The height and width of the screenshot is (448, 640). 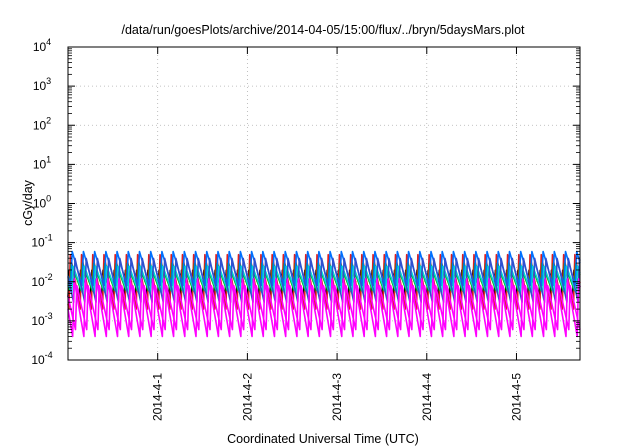 I want to click on y-axis-label: cGy/day, so click(x=28, y=202).